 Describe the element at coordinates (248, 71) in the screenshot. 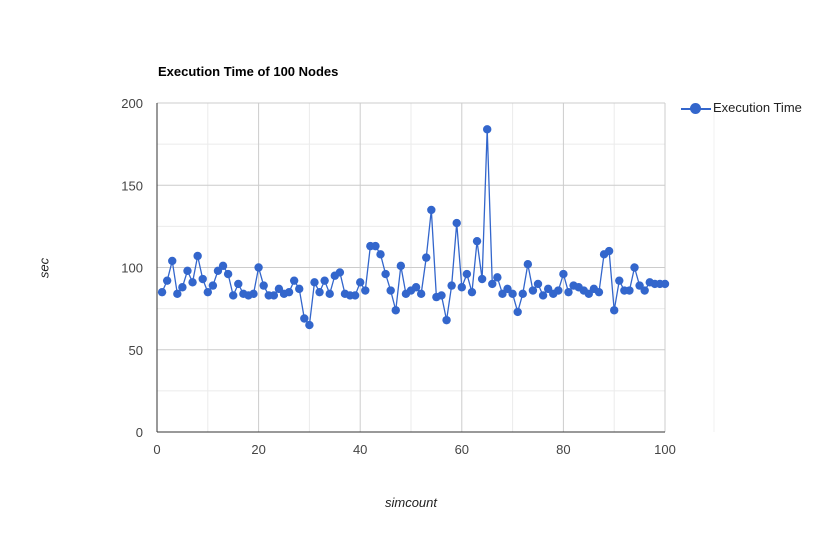

I see `chart-title: Execution Time of 100 Nodes` at that location.